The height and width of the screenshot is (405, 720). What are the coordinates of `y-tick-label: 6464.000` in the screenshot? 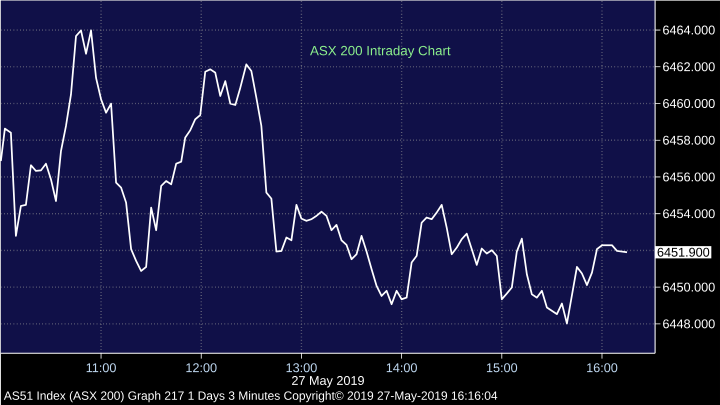 It's located at (689, 29).